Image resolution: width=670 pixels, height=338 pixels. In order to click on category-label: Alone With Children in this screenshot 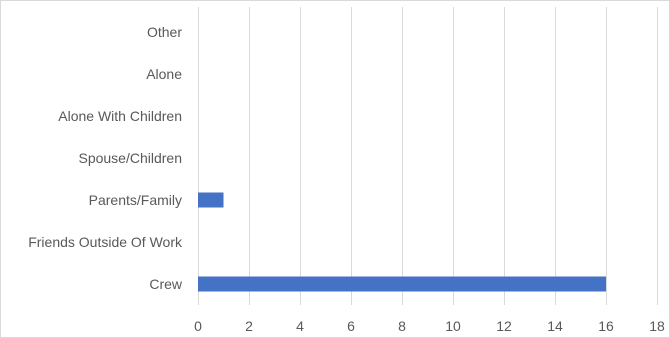, I will do `click(120, 116)`.